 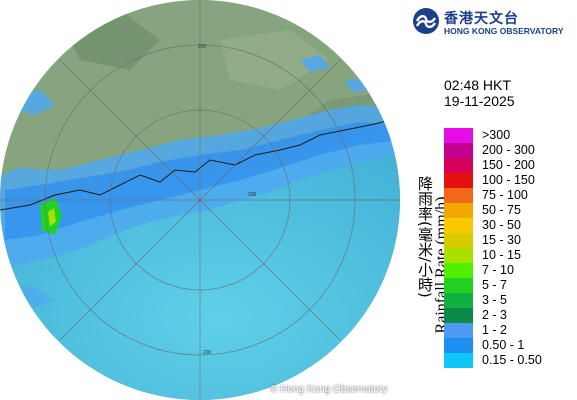 I want to click on legend-label: 200 - 300, so click(x=508, y=150).